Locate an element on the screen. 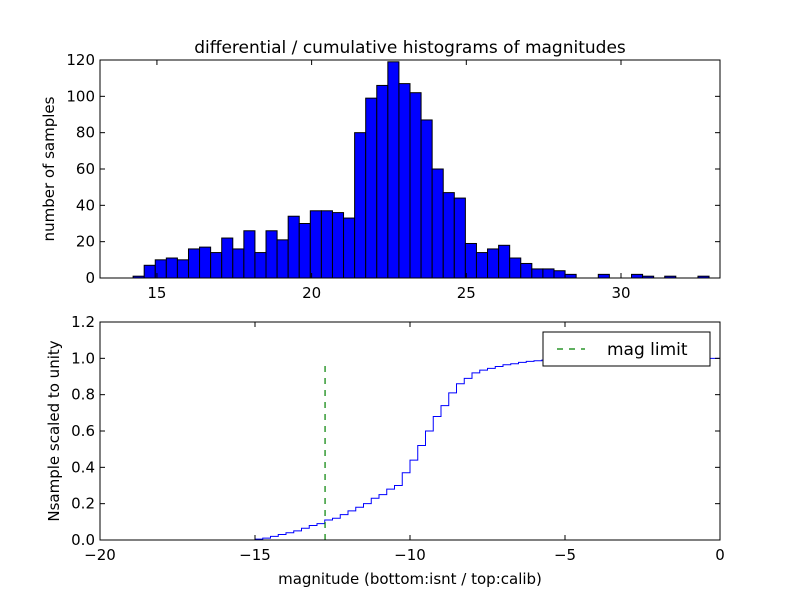  bottom-xtick-label: −5 is located at coordinates (565, 555).